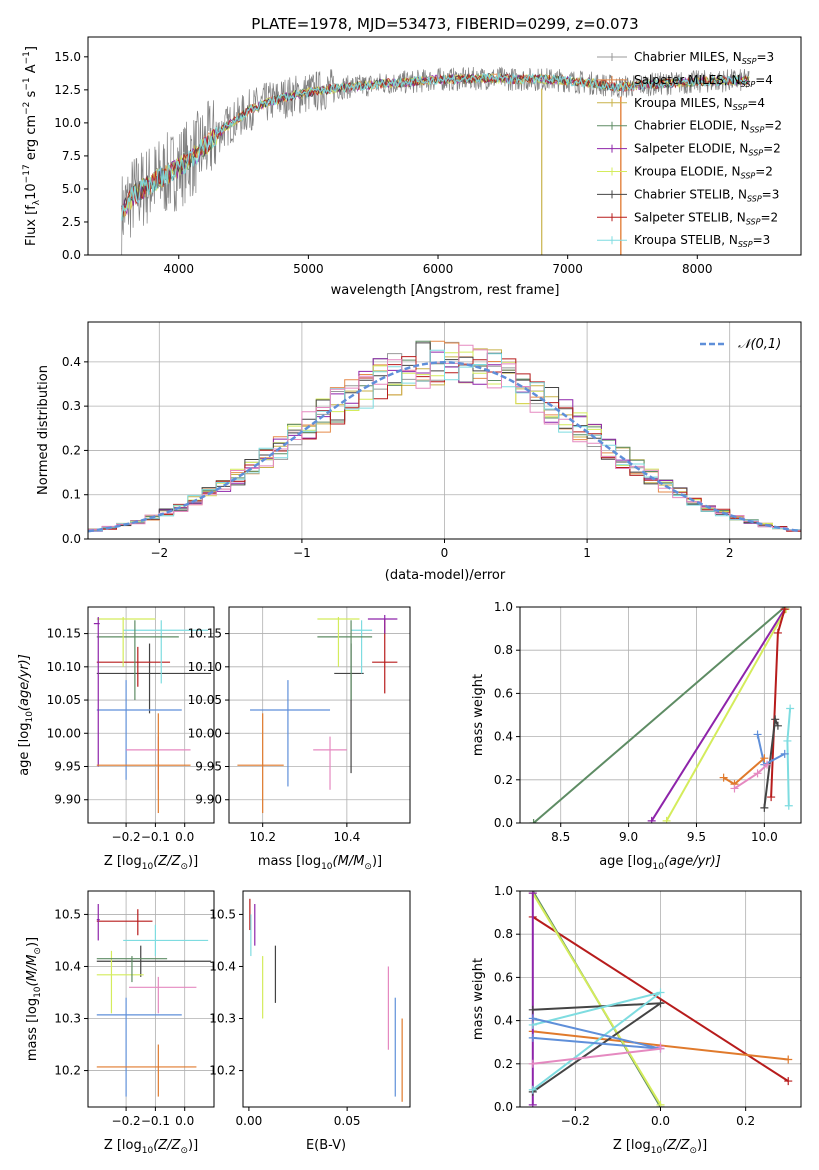 This screenshot has width=819, height=1170. Describe the element at coordinates (628, 837) in the screenshot. I see `xtick-label: 9.0` at that location.